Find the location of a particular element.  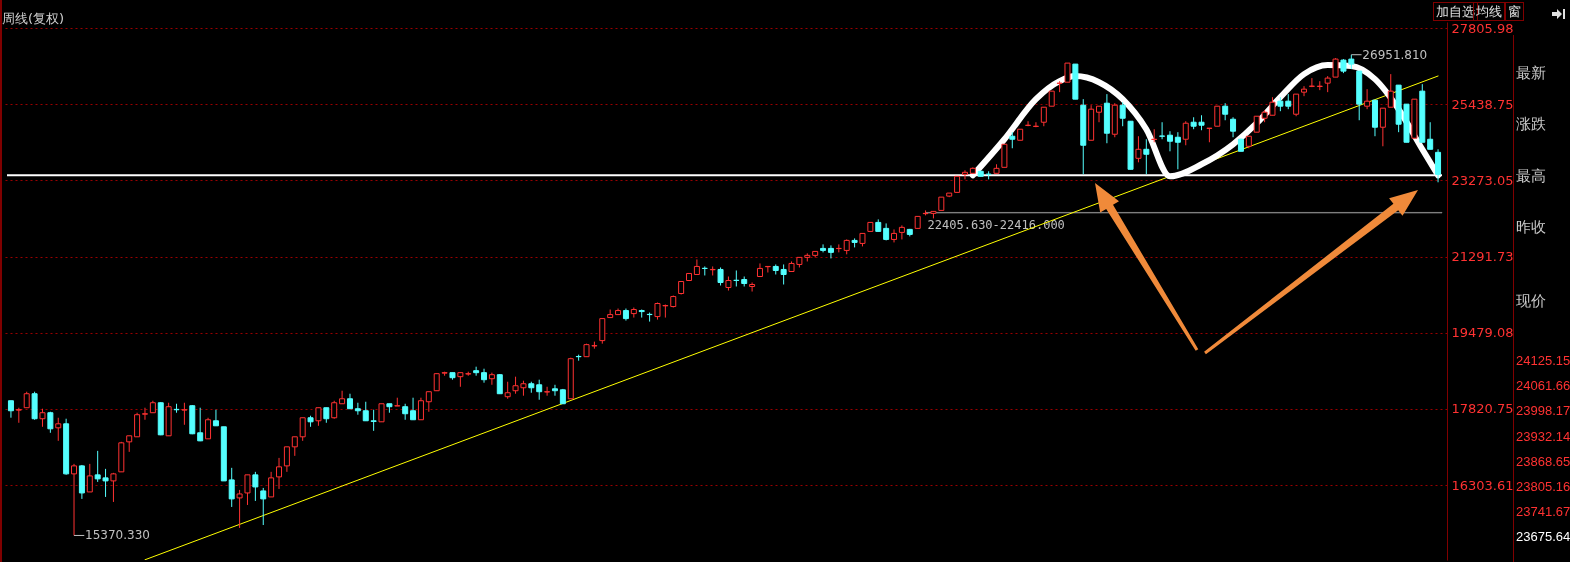

annotation: 15370.330 is located at coordinates (117, 535).